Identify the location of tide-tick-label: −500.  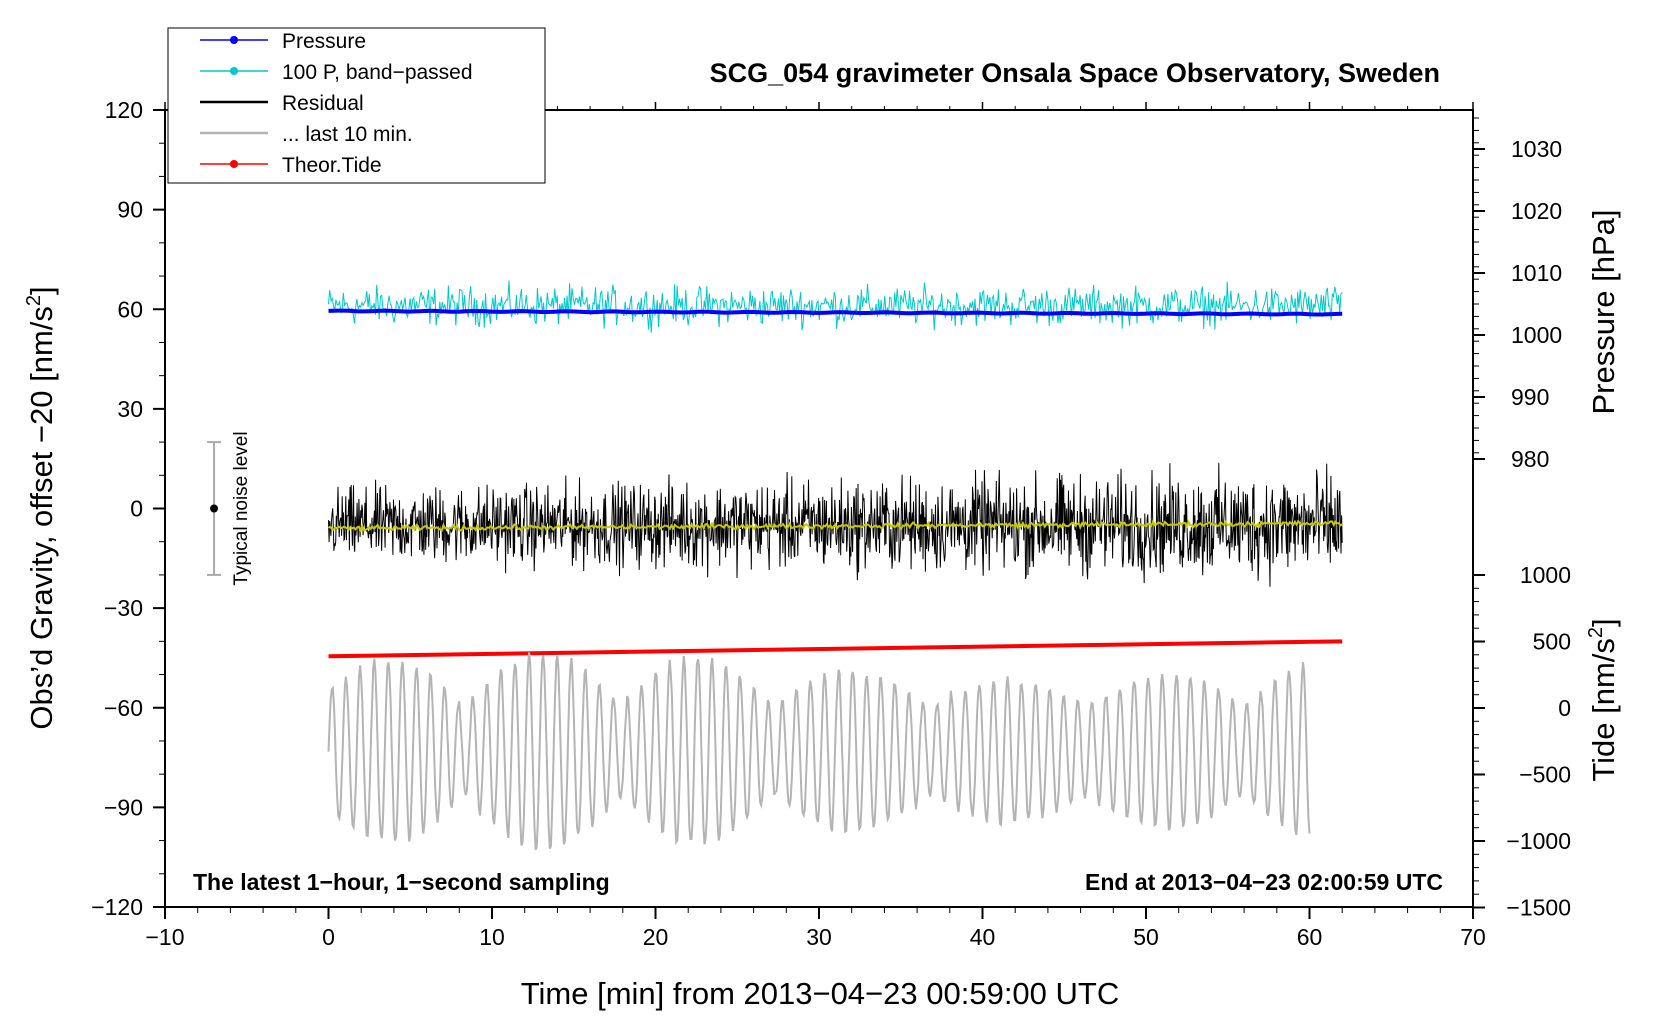
(1545, 775).